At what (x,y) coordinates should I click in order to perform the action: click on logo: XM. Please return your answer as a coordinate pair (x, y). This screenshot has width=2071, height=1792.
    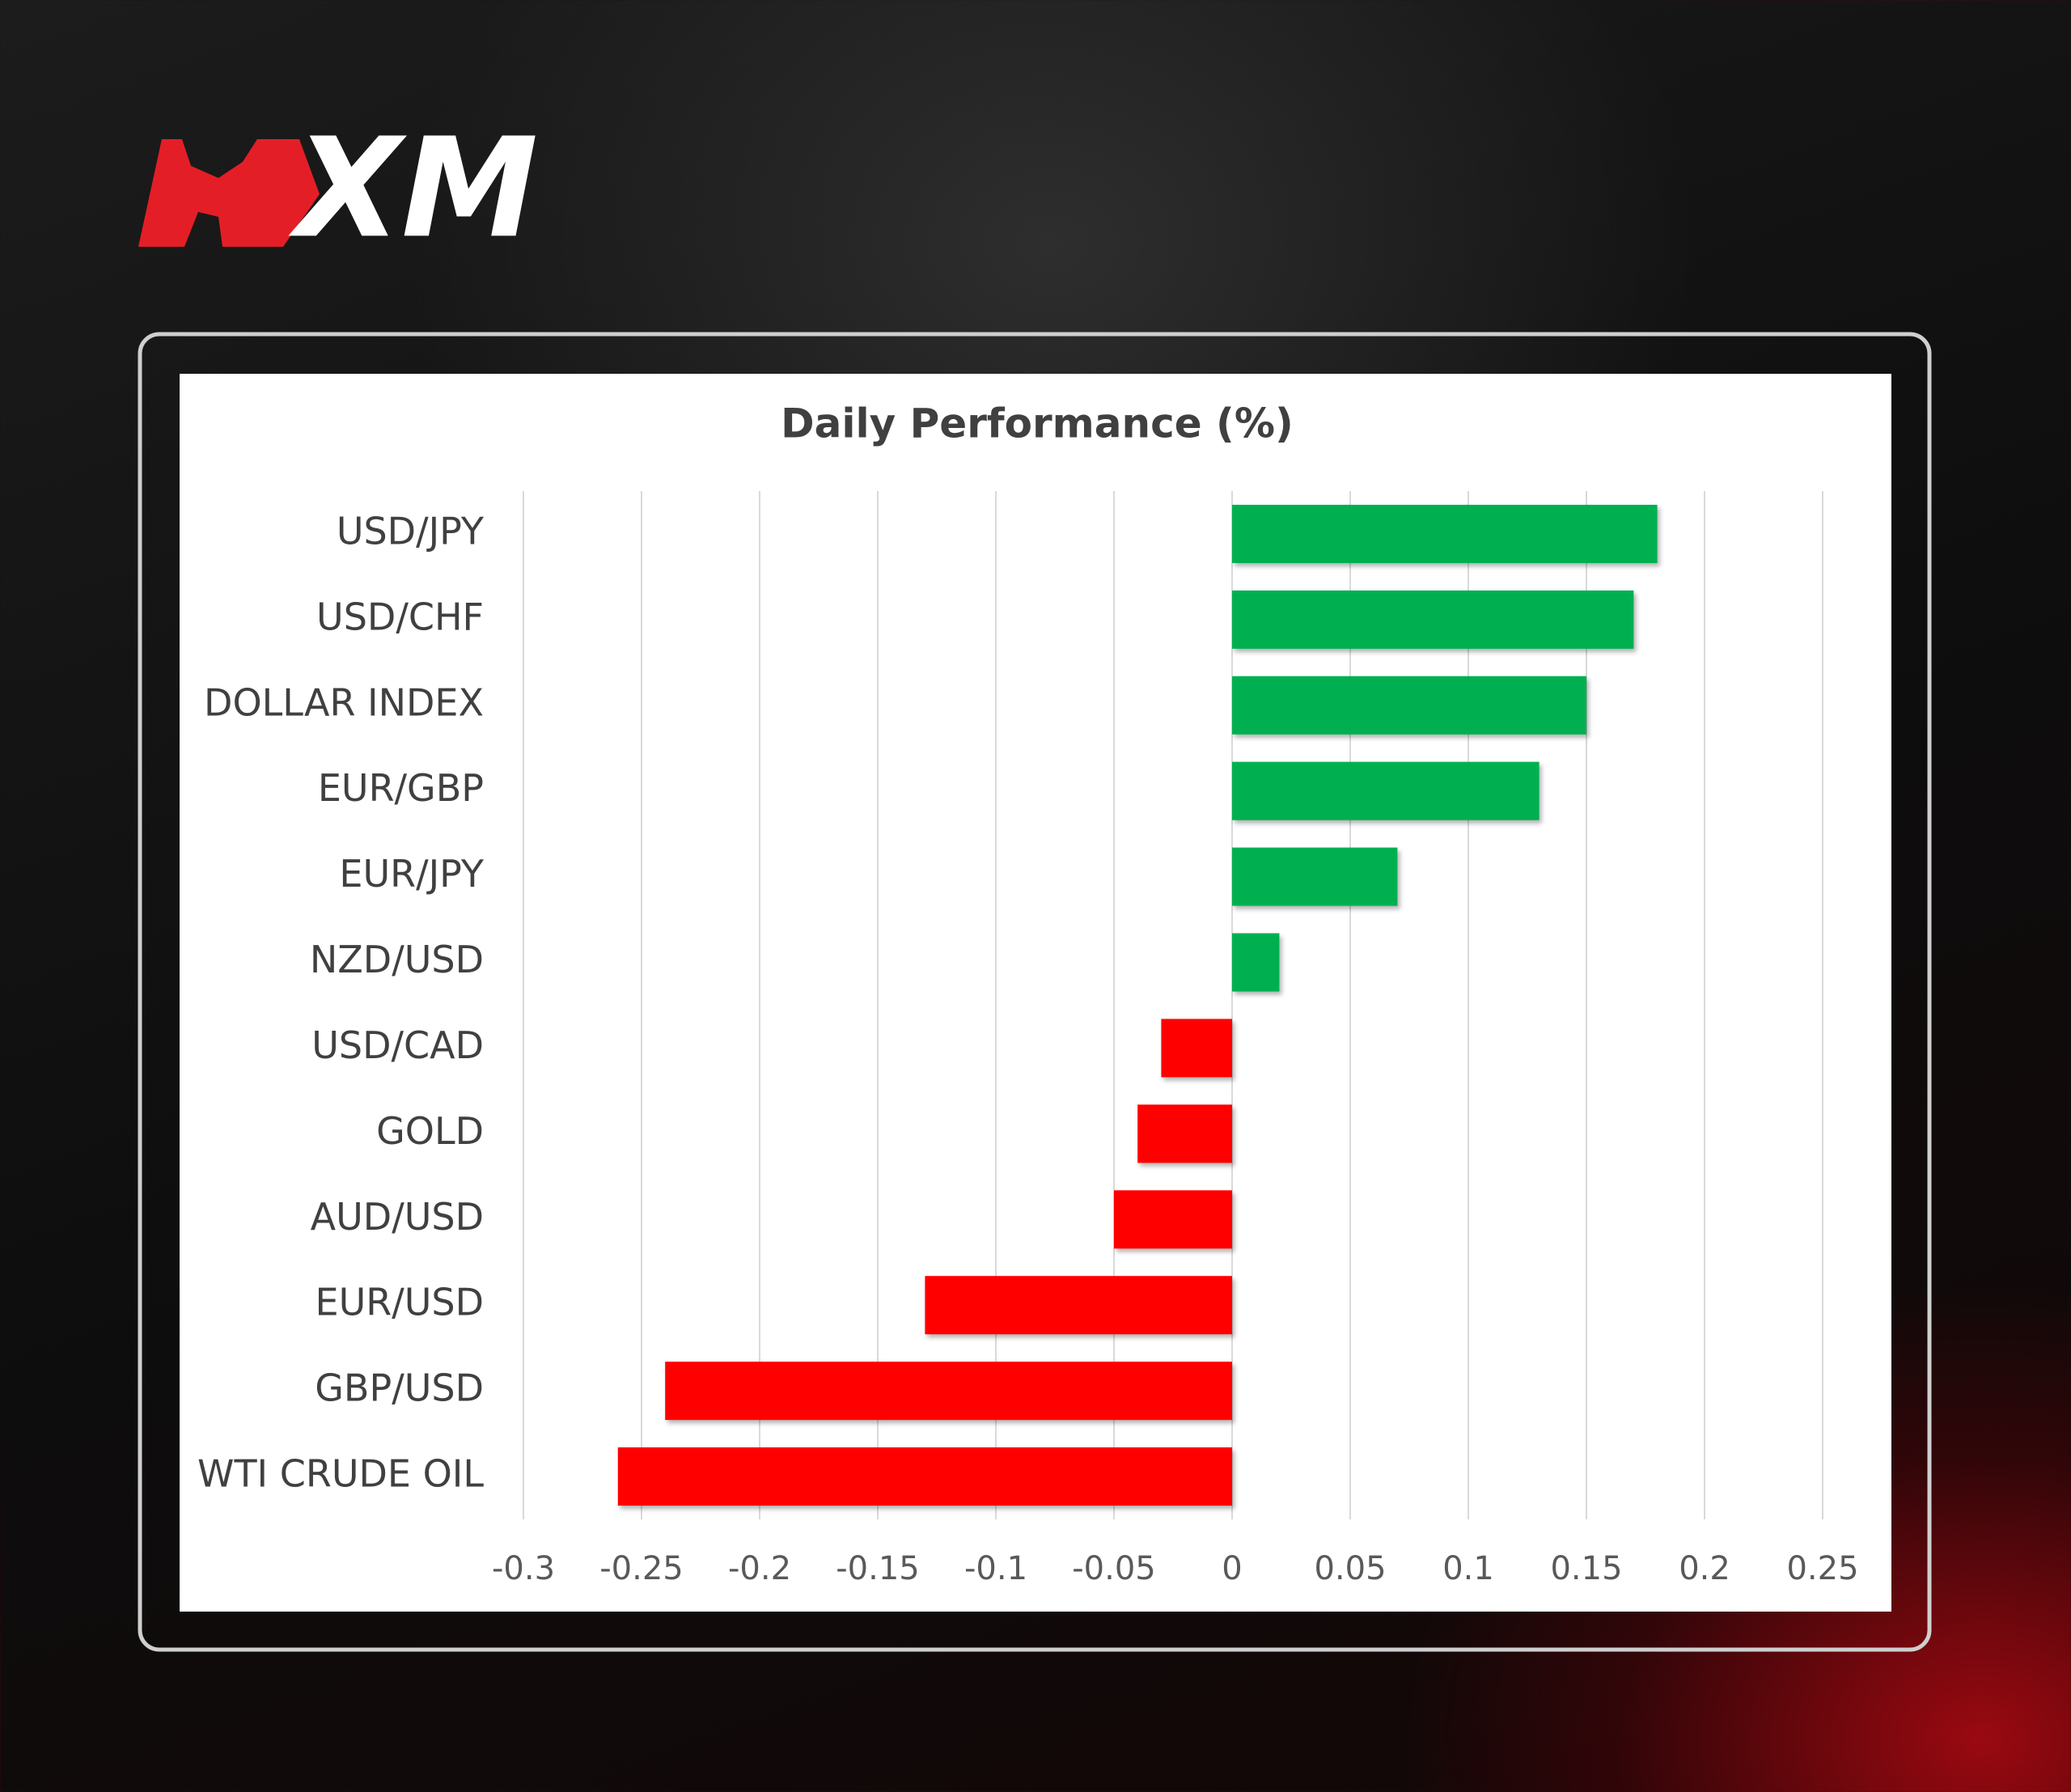
    Looking at the image, I should click on (338, 189).